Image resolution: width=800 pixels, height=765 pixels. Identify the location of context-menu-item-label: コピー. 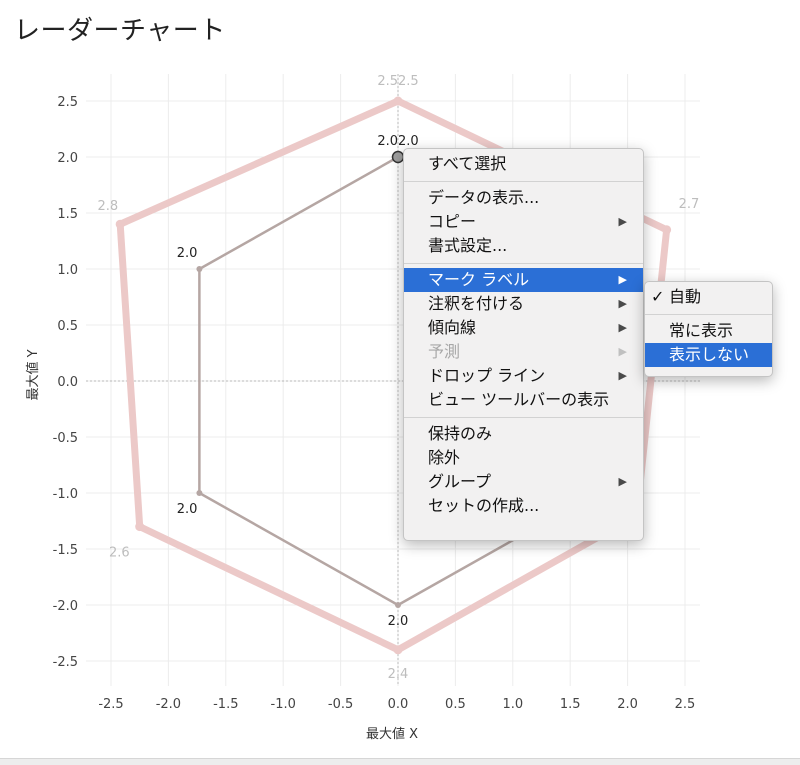
(452, 221).